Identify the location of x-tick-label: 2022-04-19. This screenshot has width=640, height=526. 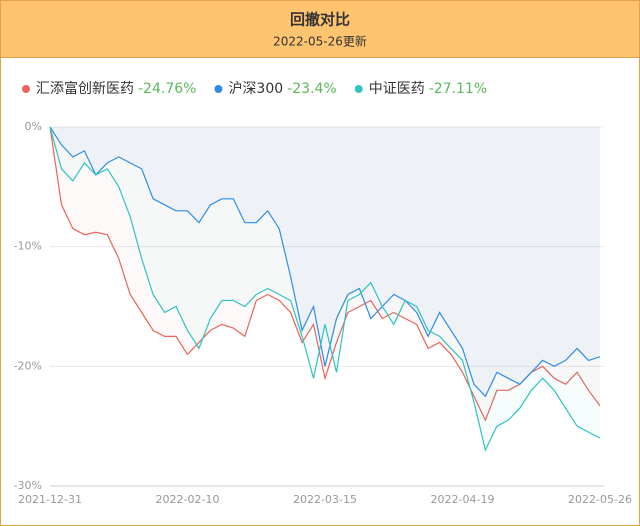
(463, 499).